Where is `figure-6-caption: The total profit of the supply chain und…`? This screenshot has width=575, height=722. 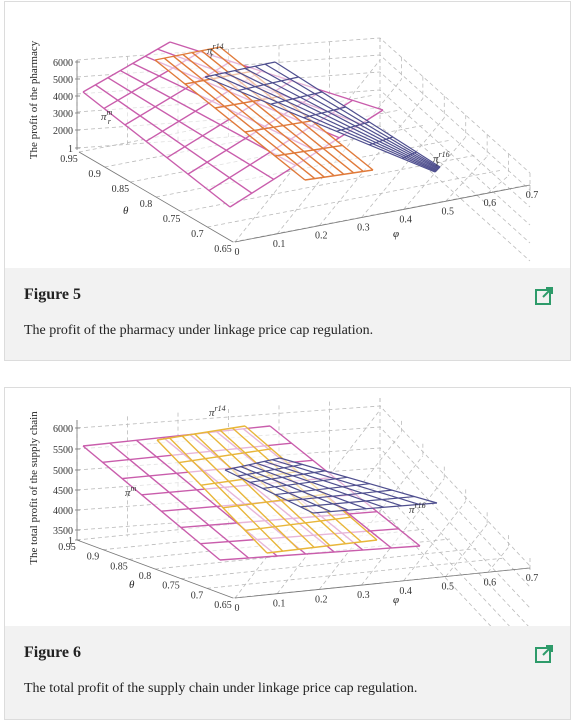 figure-6-caption: The total profit of the supply chain und… is located at coordinates (221, 688).